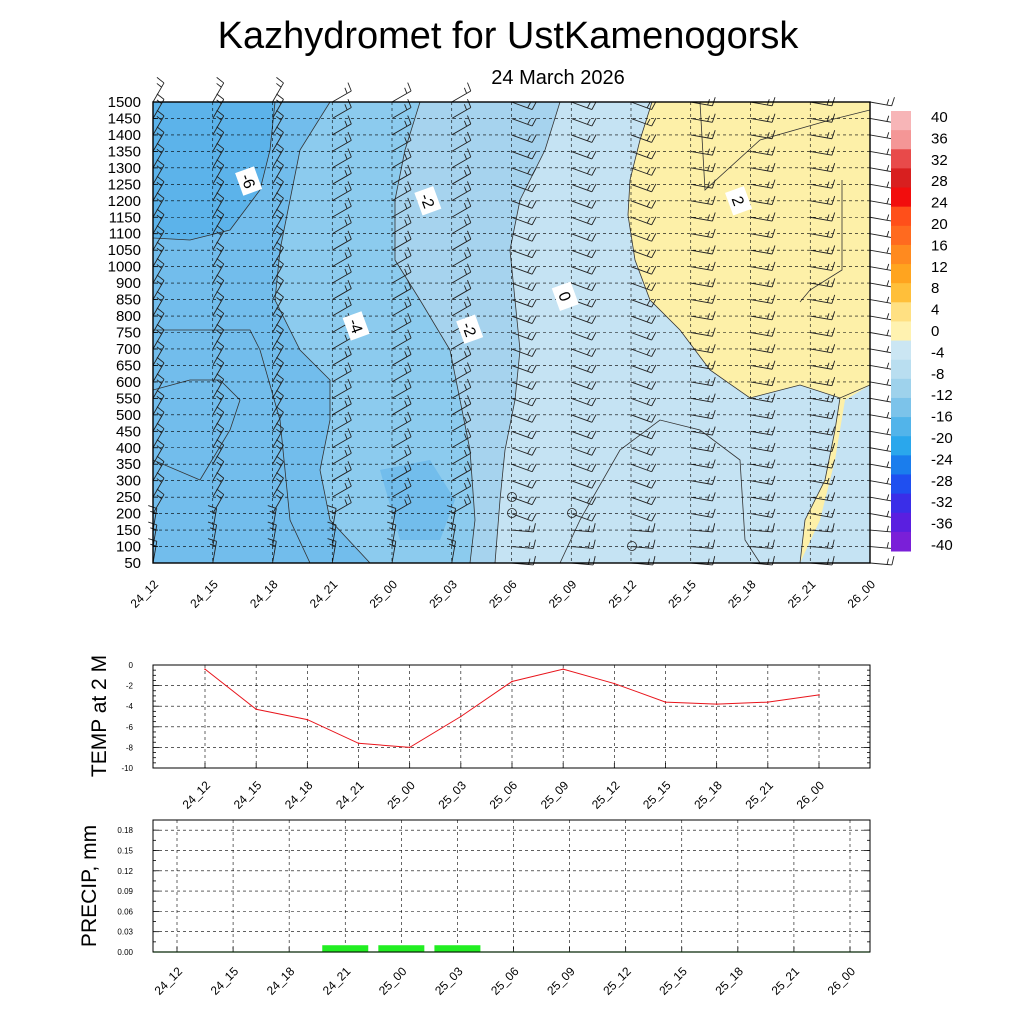 The width and height of the screenshot is (1024, 1024). What do you see at coordinates (632, 546) in the screenshot?
I see `calm-wind-marker` at bounding box center [632, 546].